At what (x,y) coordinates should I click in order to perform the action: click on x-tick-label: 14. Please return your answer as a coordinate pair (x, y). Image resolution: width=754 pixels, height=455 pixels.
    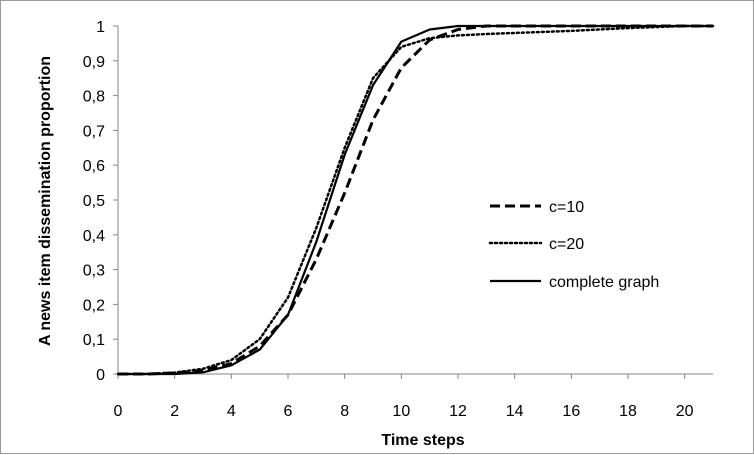
    Looking at the image, I should click on (515, 411).